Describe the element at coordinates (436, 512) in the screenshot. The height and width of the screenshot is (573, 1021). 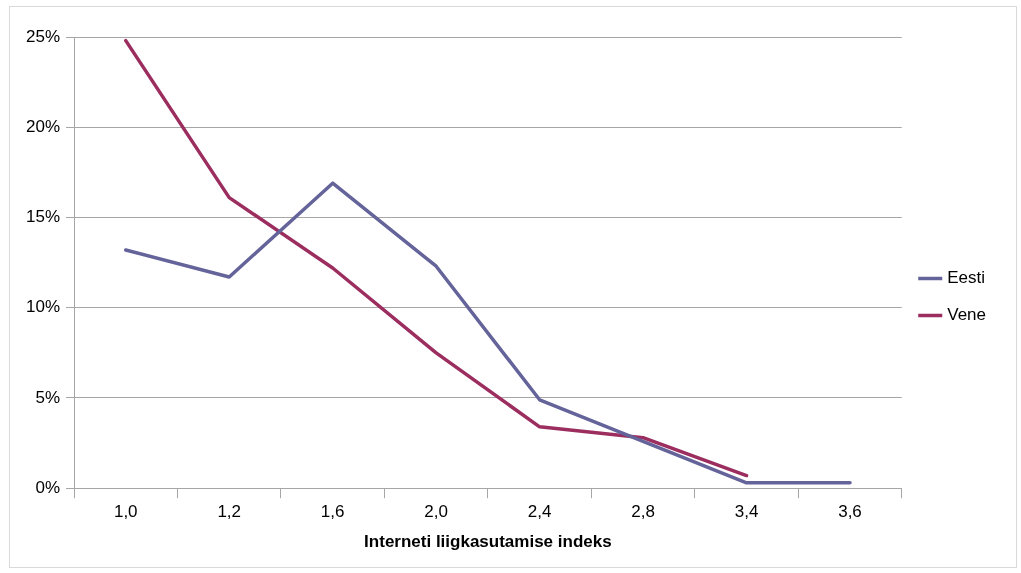
I see `x-tick-label: 2,0` at that location.